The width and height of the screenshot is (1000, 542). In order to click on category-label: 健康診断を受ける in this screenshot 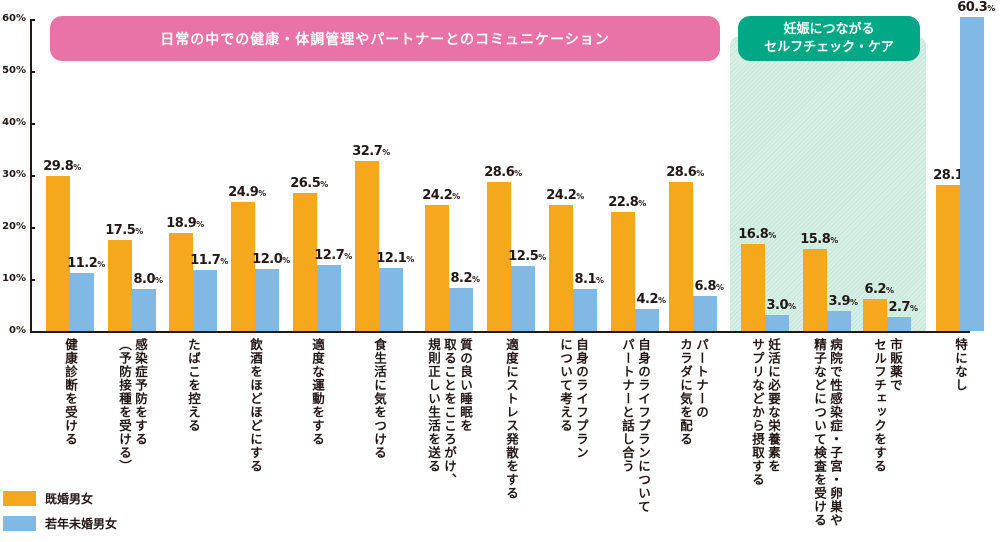, I will do `click(70, 392)`.